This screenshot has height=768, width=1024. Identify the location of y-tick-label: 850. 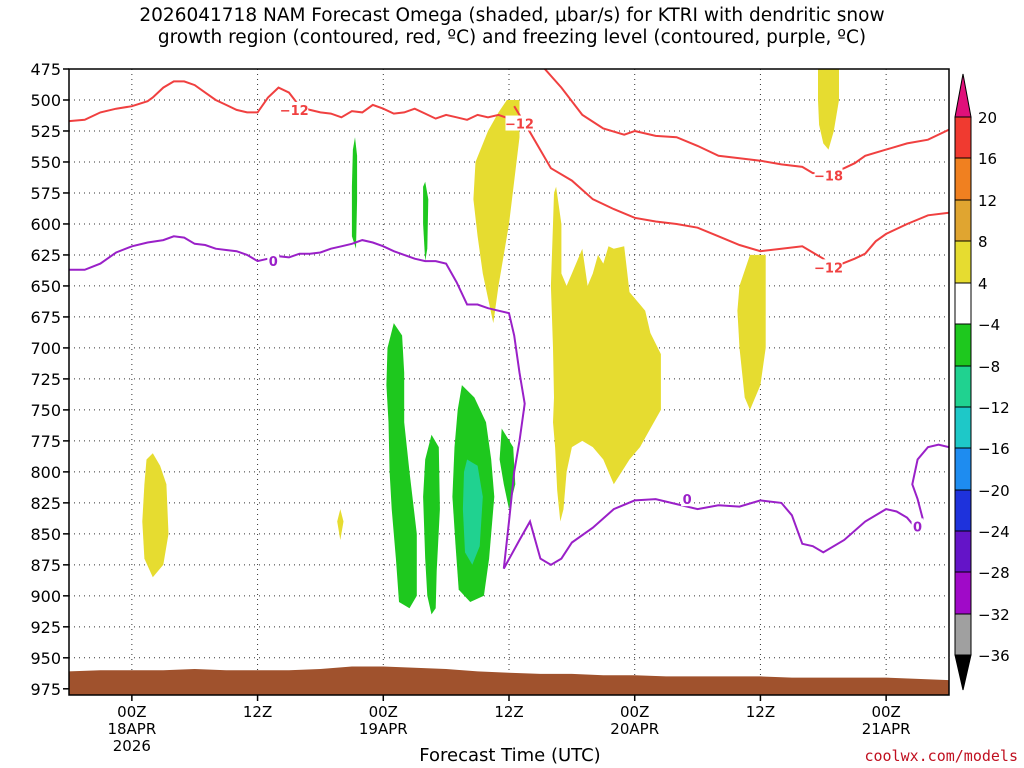
(45, 534).